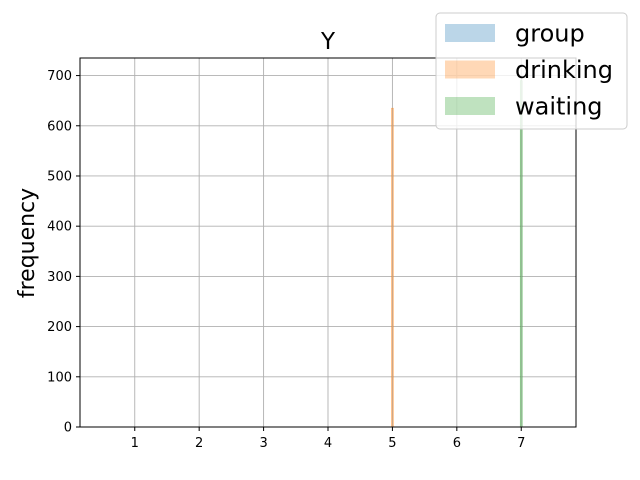 The width and height of the screenshot is (640, 480). Describe the element at coordinates (457, 443) in the screenshot. I see `x-tick-label: 6` at that location.